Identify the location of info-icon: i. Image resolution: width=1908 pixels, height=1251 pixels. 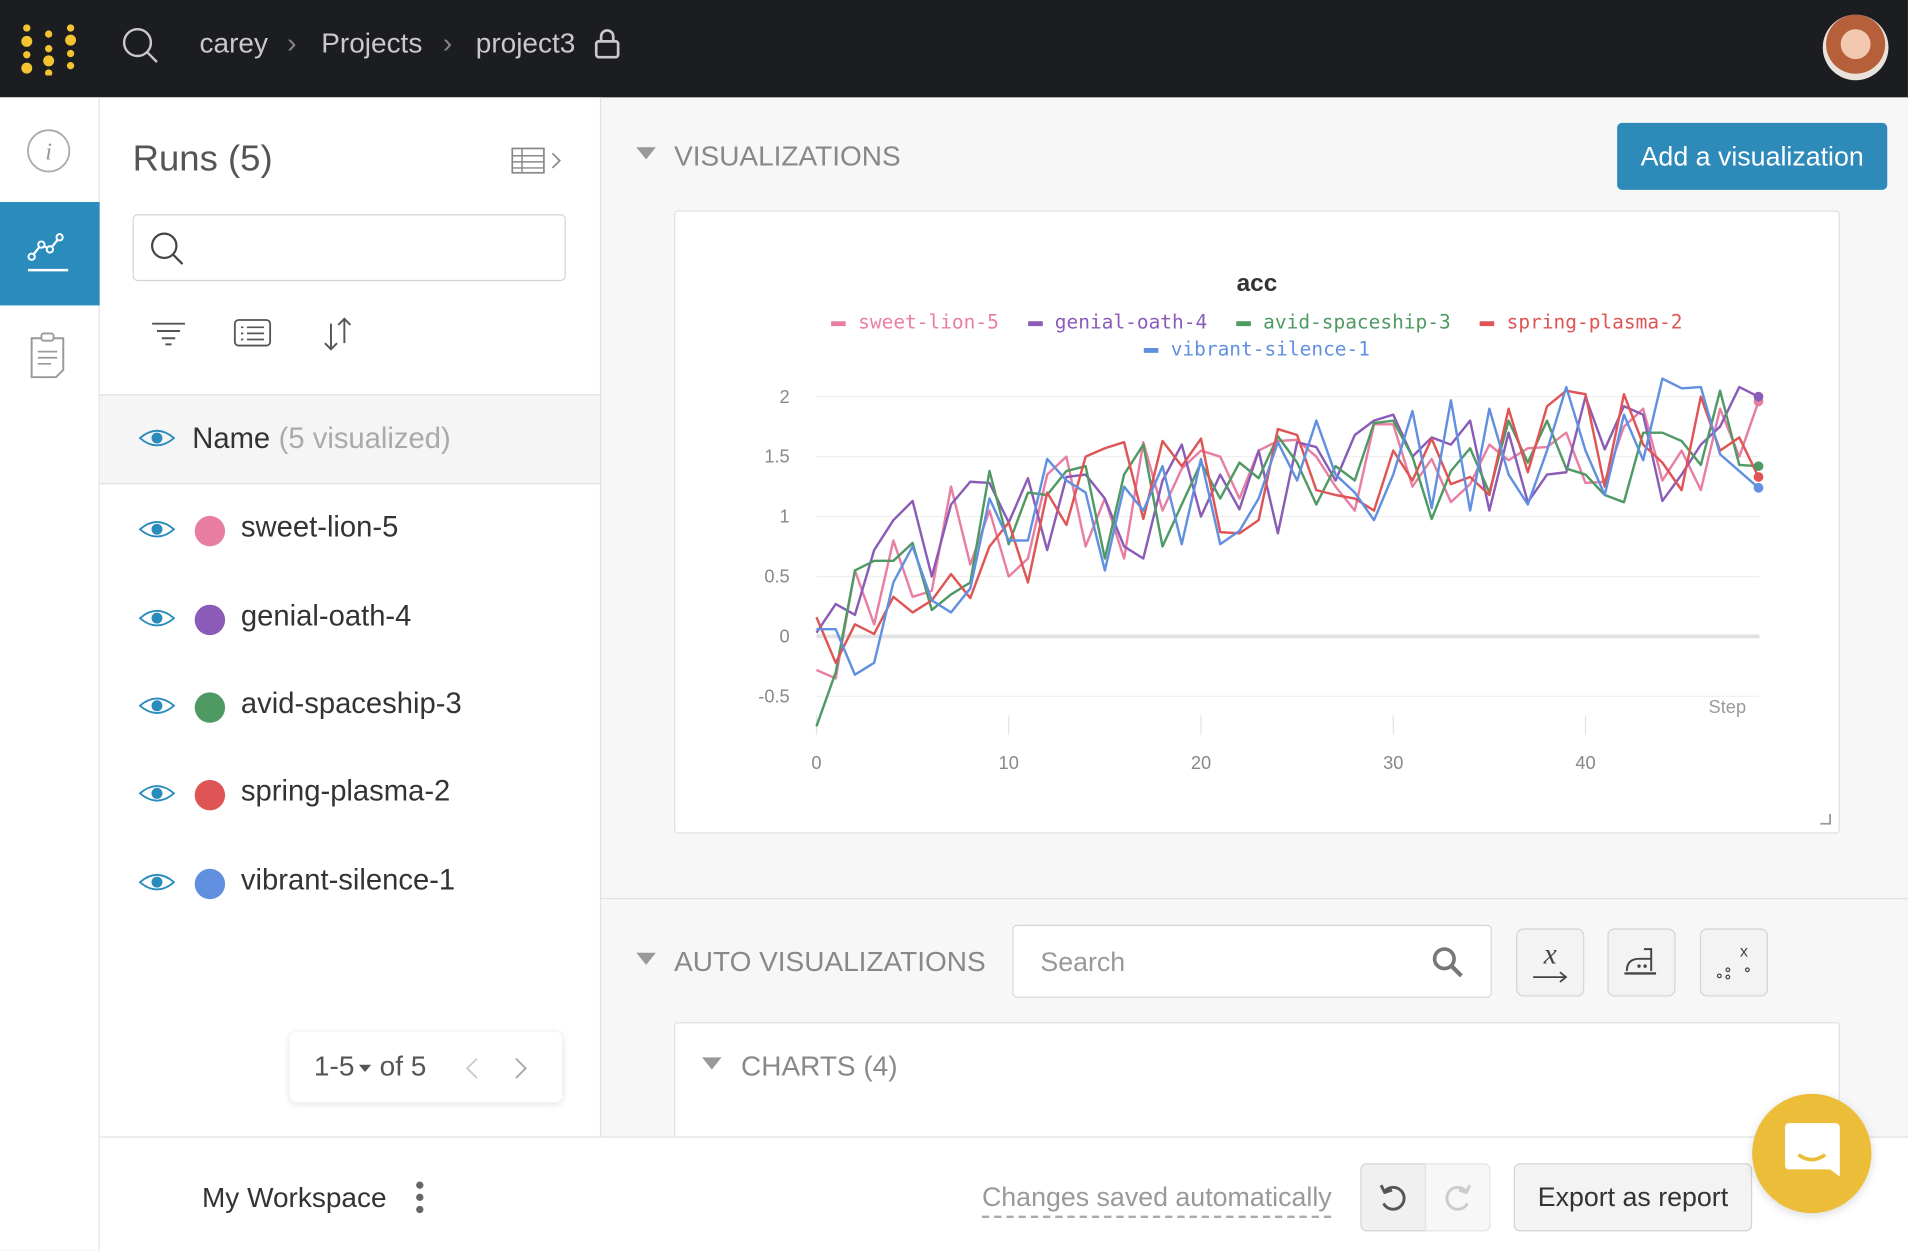
(48, 151).